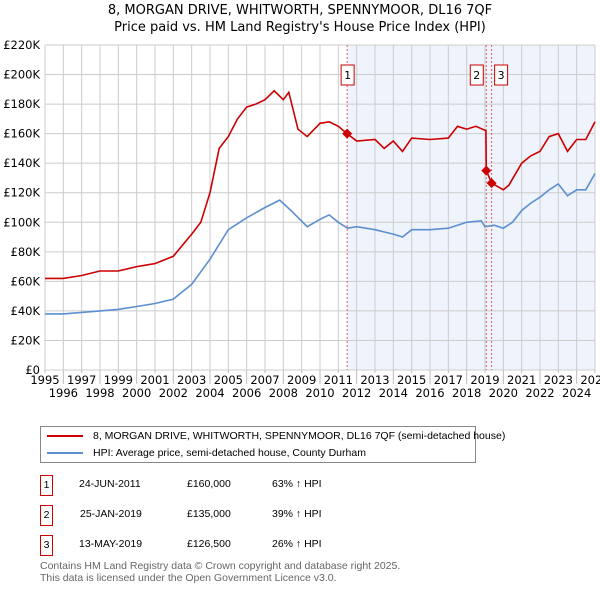 The height and width of the screenshot is (590, 600). What do you see at coordinates (81, 380) in the screenshot?
I see `x-tick-label: 1997` at bounding box center [81, 380].